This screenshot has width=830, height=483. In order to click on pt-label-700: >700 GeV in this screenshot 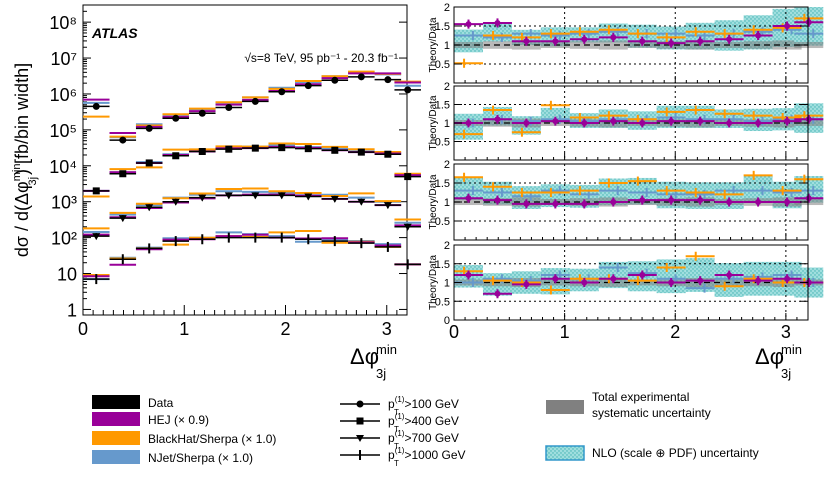, I will do `click(431, 438)`.